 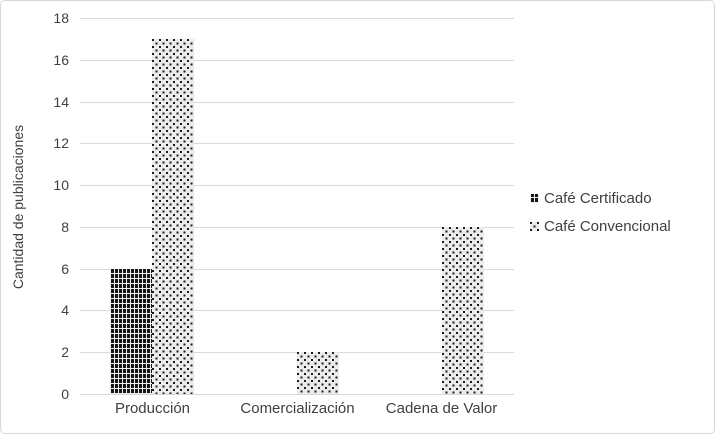 I want to click on bar-cafe-convencional-cadena-de-valor, so click(x=463, y=310).